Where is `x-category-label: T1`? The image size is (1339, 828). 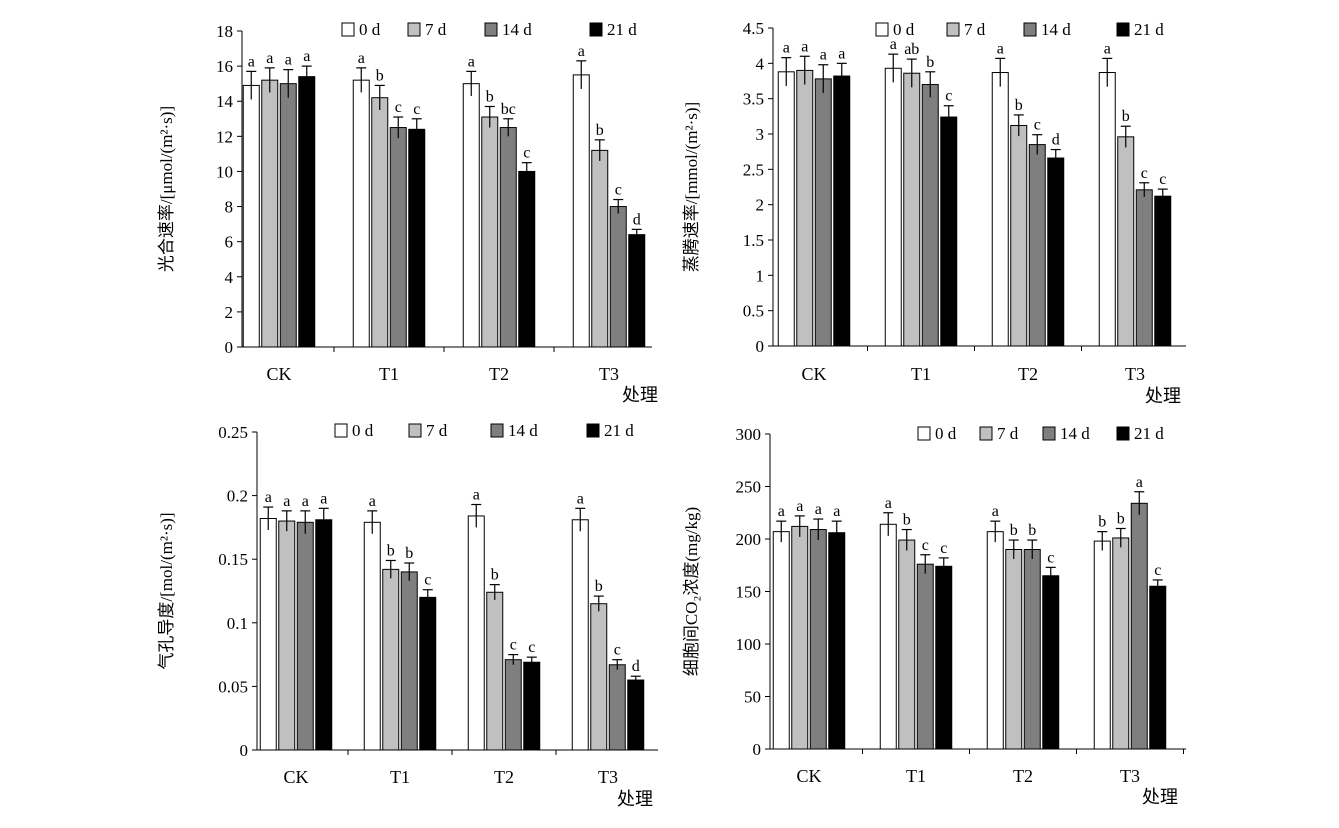 x-category-label: T1 is located at coordinates (400, 777).